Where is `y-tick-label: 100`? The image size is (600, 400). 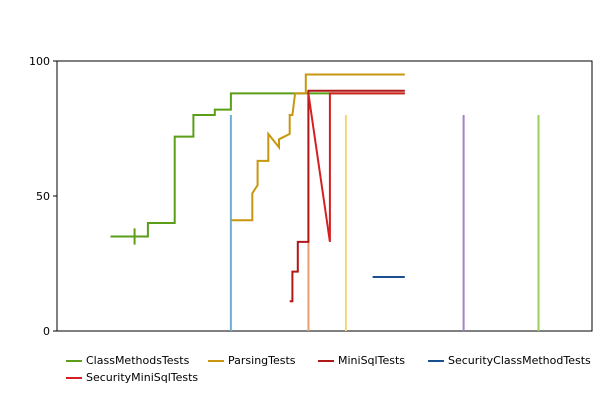 y-tick-label: 100 is located at coordinates (39, 61).